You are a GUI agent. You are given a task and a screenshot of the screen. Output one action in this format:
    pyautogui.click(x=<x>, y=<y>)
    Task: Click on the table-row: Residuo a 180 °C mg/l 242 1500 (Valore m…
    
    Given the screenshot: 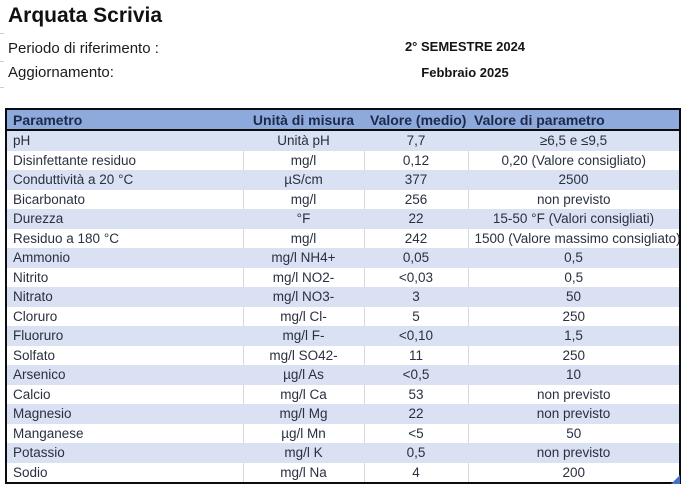 What is the action you would take?
    pyautogui.click(x=343, y=238)
    